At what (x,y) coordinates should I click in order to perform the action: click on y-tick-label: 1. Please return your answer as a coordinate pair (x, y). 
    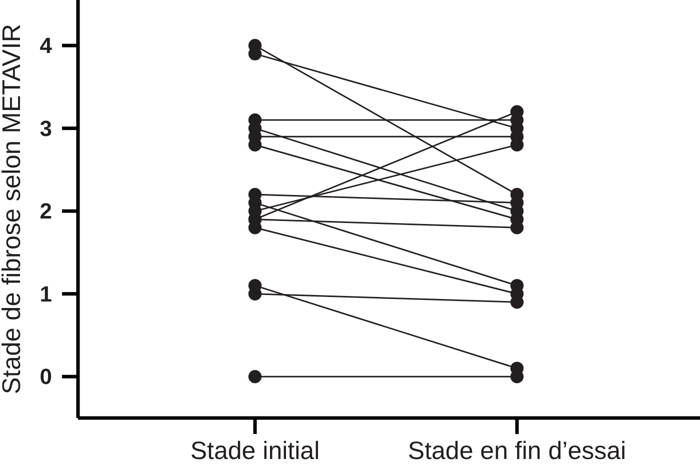
    Looking at the image, I should click on (46, 293).